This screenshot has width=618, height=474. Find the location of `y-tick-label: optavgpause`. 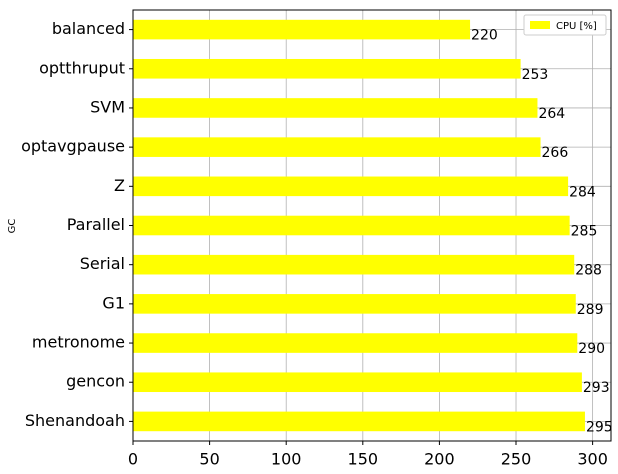

y-tick-label: optavgpause is located at coordinates (73, 146).